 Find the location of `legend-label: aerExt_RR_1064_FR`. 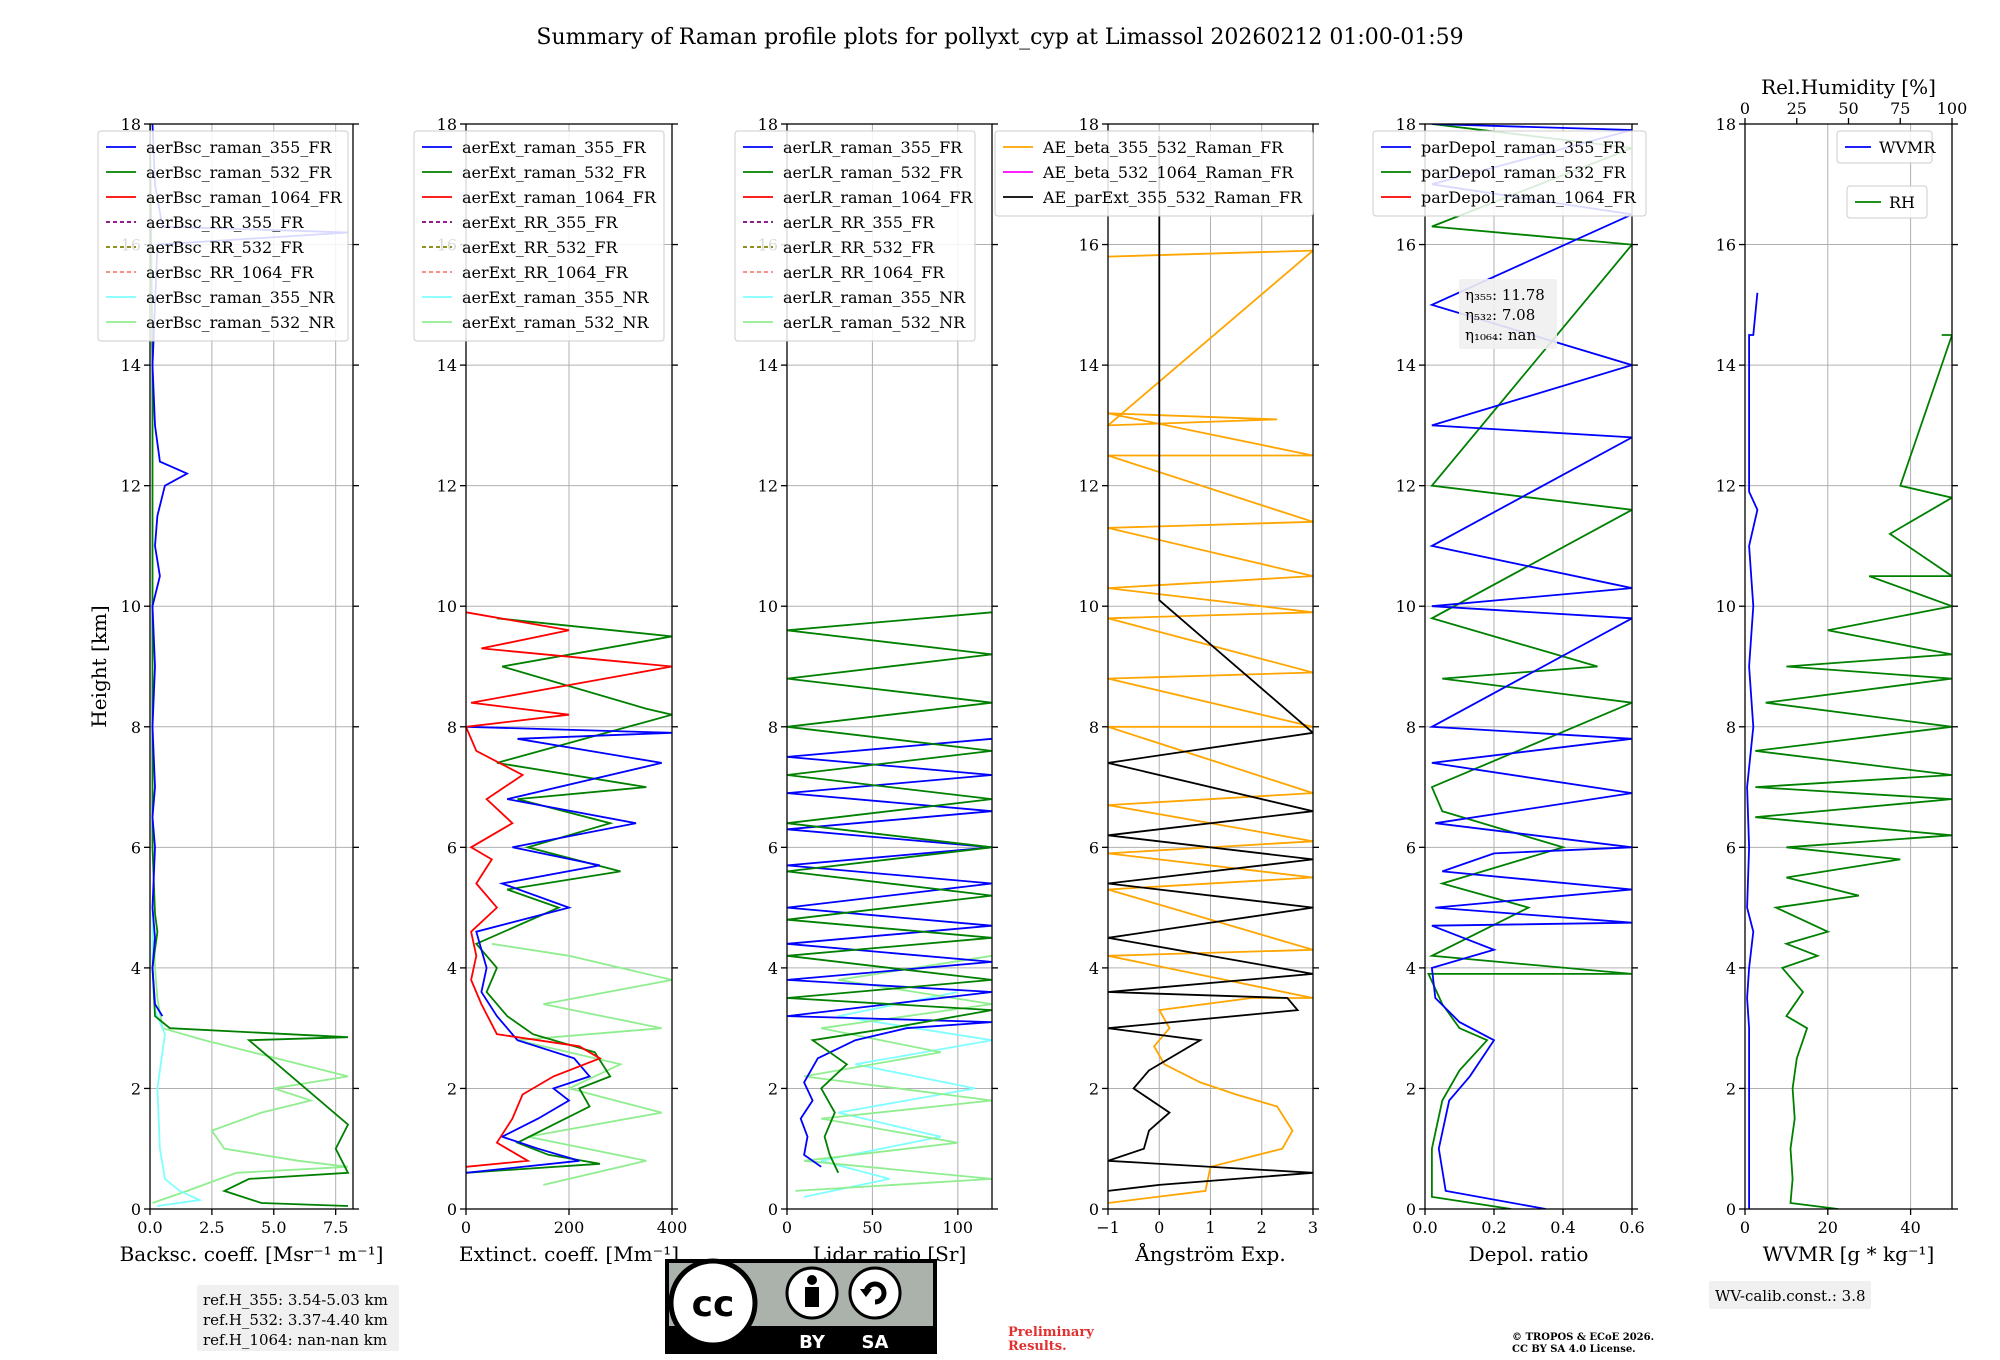

legend-label: aerExt_RR_1064_FR is located at coordinates (545, 272).